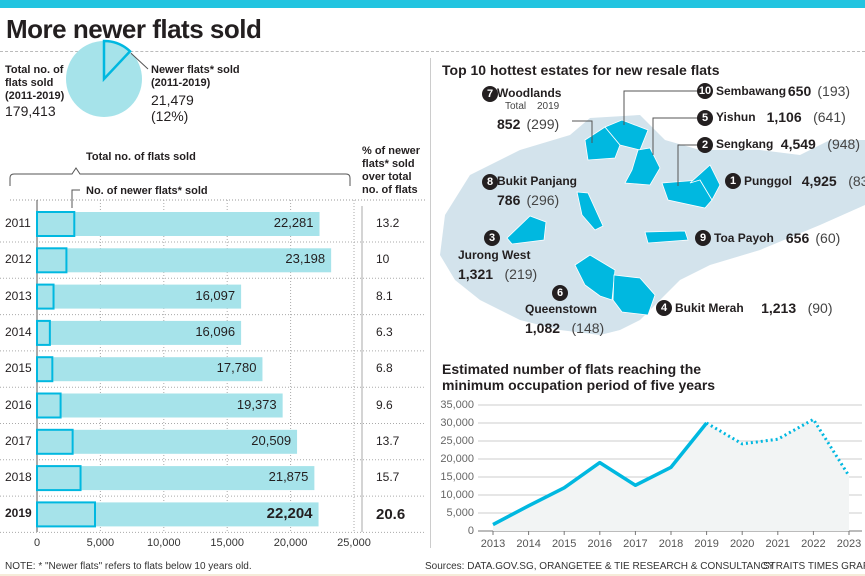 The image size is (865, 576). I want to click on x-tick-label: 2015, so click(564, 544).